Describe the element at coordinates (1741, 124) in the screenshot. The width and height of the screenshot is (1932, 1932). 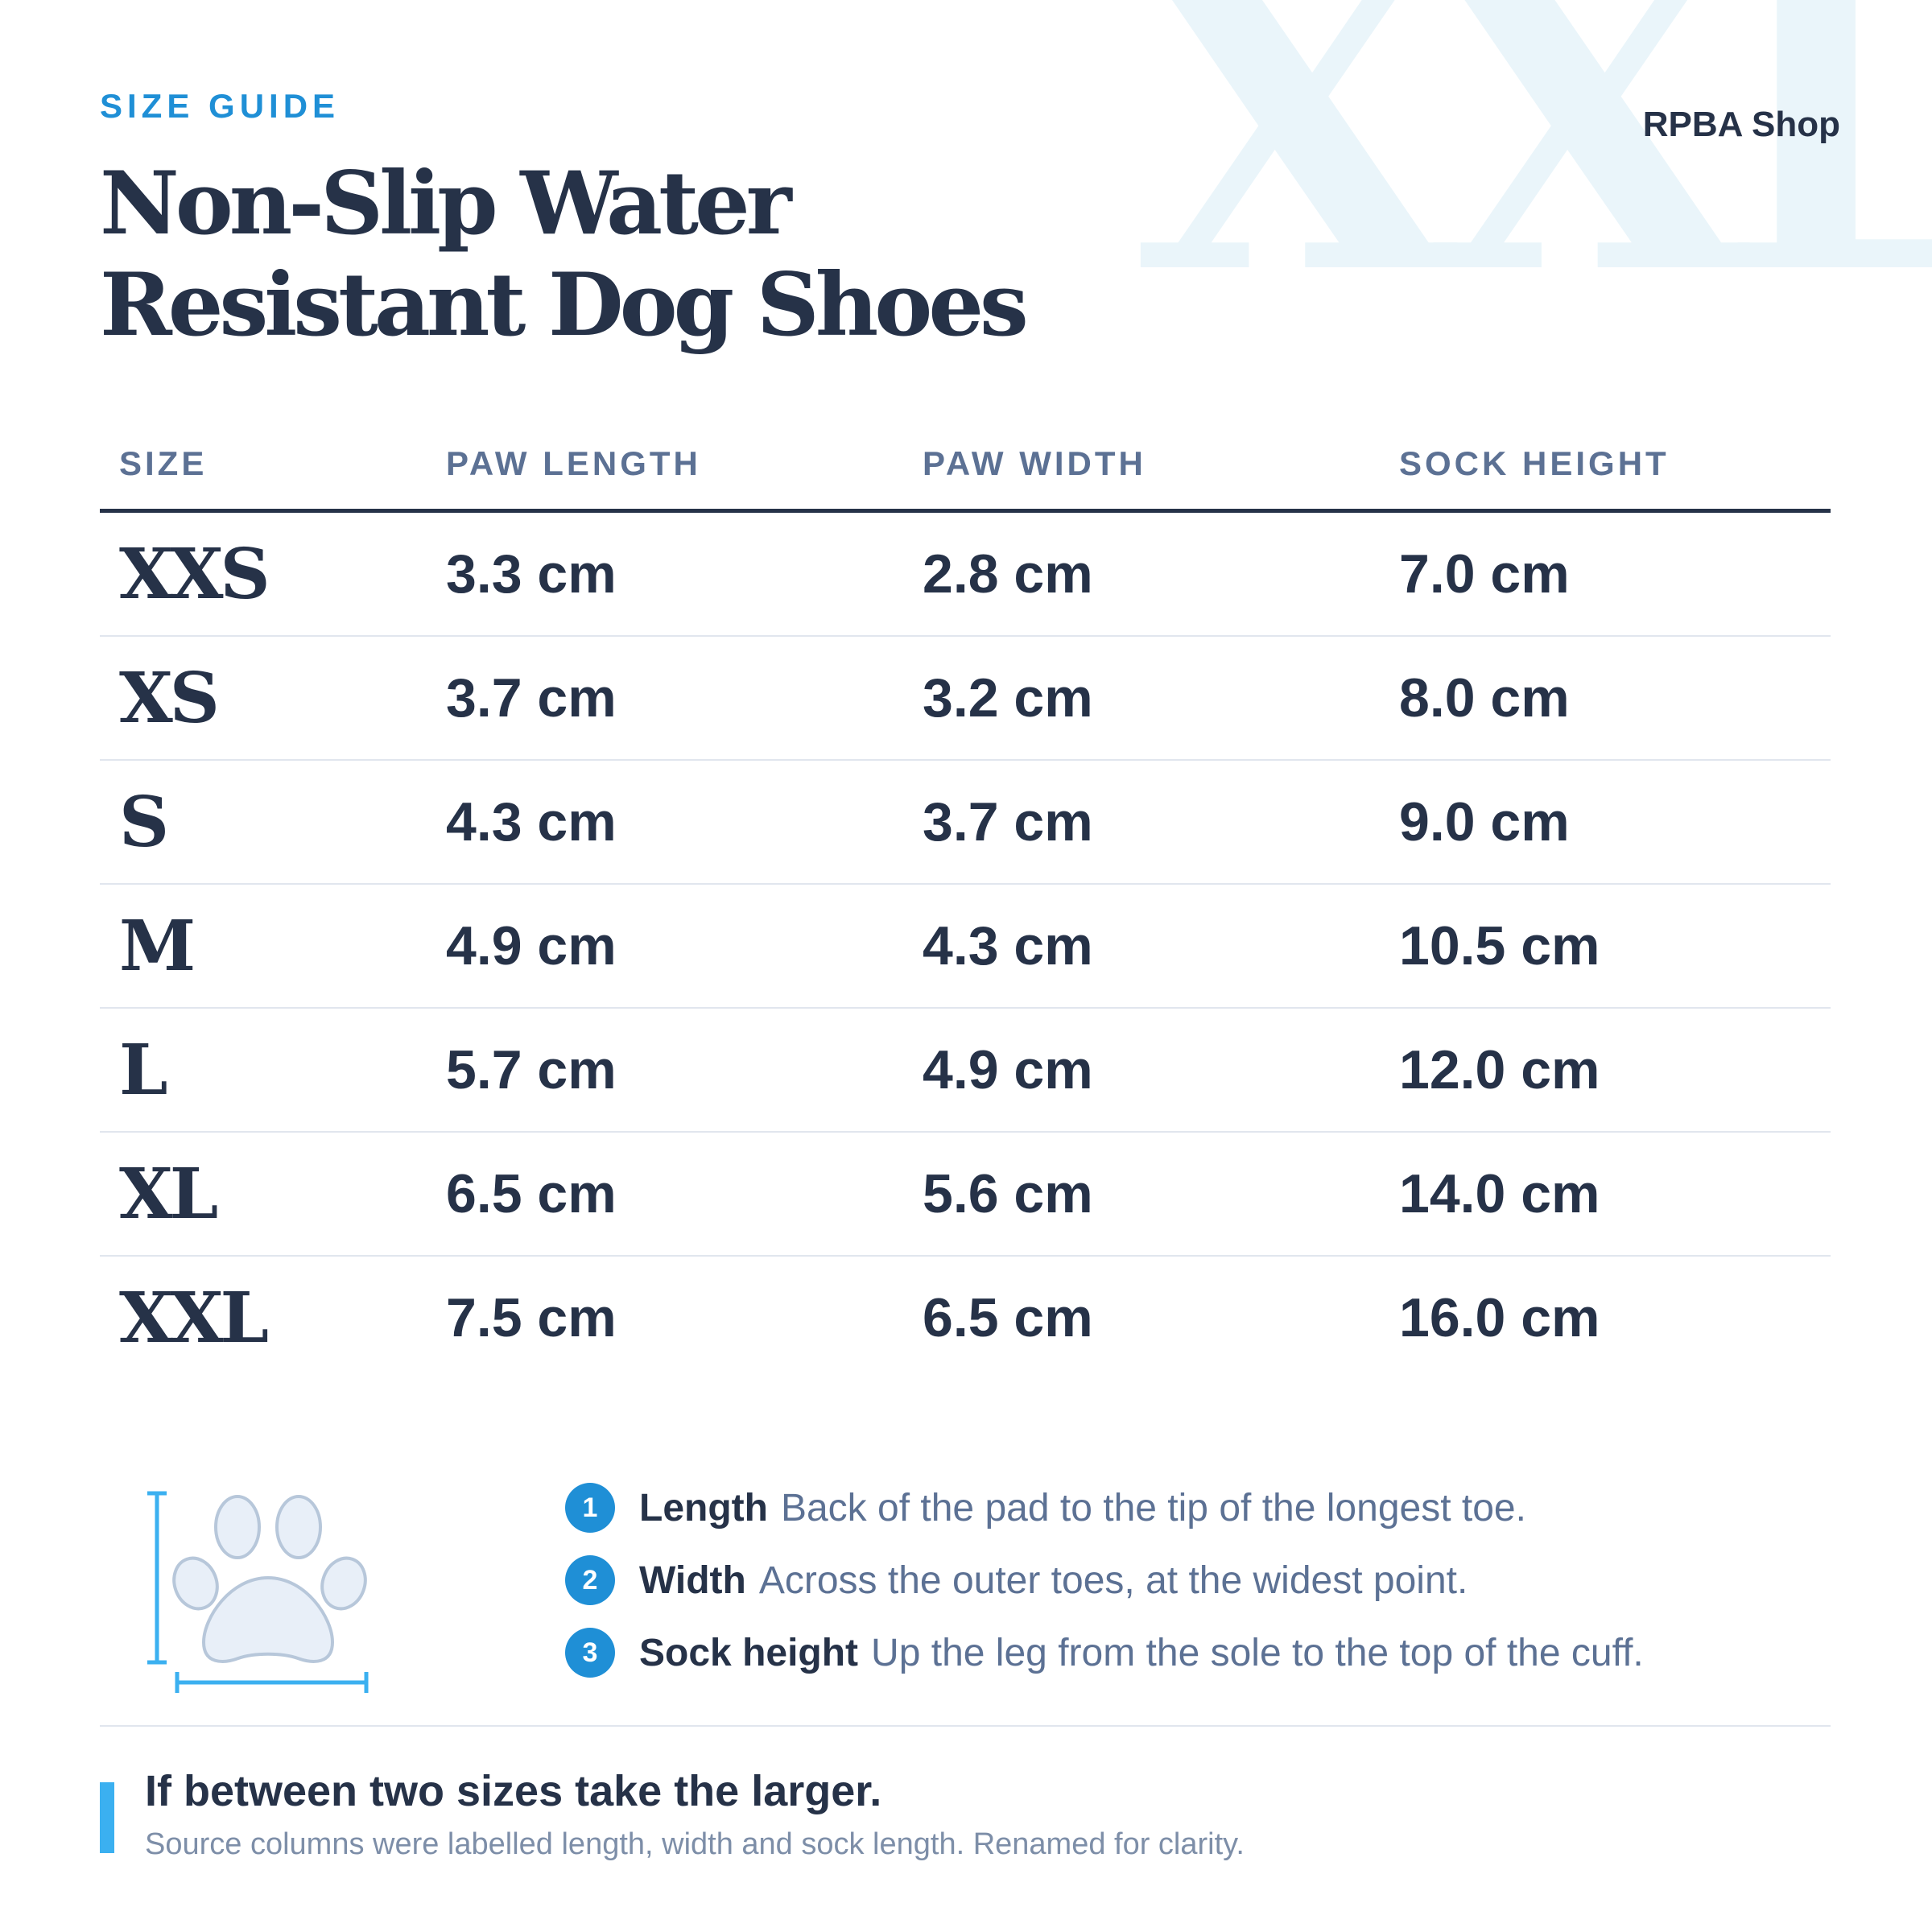
I see `shop-brand: RPBA Shop` at that location.